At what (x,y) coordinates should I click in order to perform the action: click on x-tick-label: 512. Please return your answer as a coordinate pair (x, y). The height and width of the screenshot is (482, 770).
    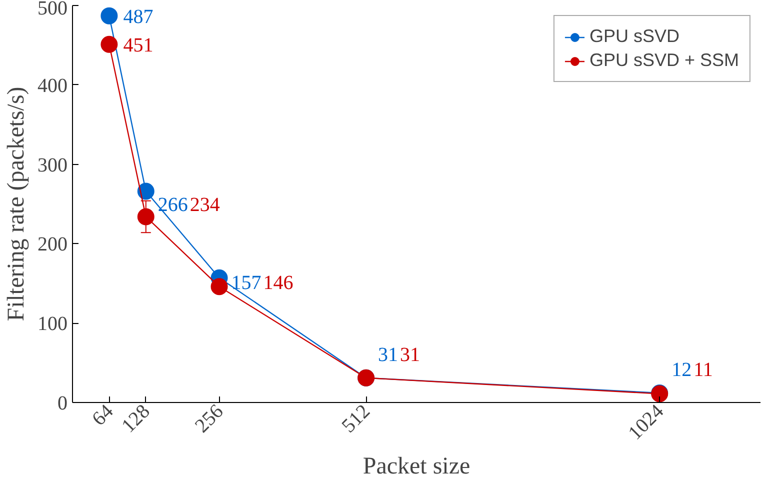
    Looking at the image, I should click on (356, 419).